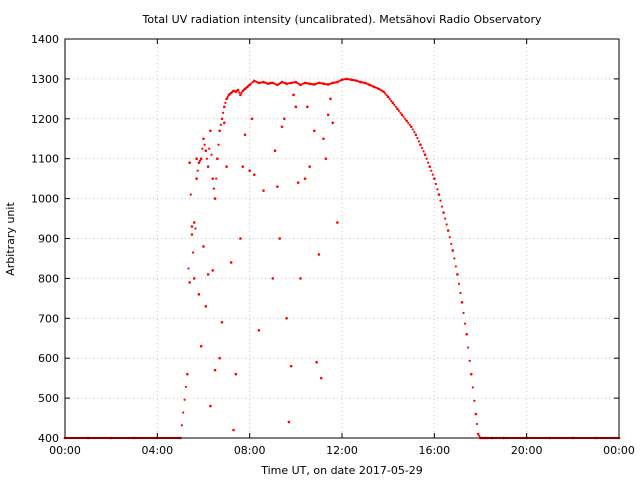  What do you see at coordinates (48, 358) in the screenshot?
I see `y-tick-label: 600` at bounding box center [48, 358].